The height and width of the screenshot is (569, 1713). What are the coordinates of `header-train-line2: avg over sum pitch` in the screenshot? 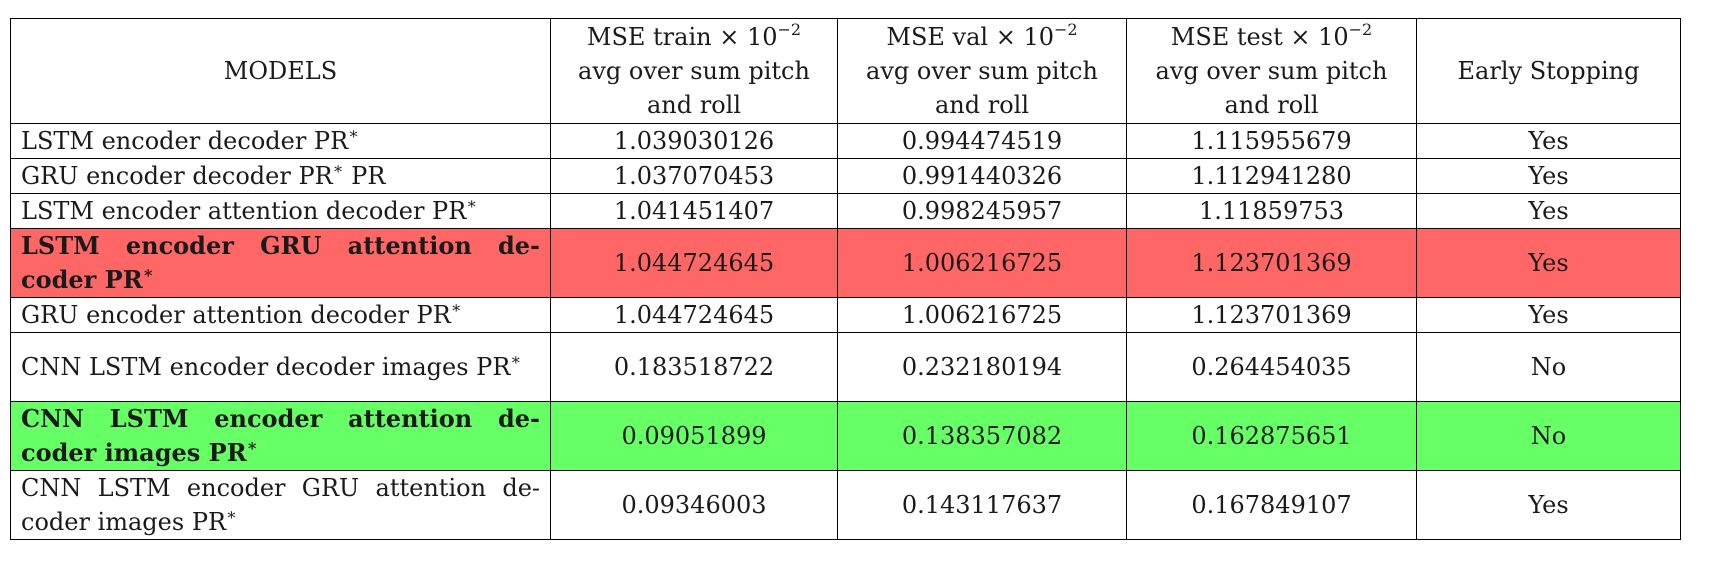 It's located at (694, 71).